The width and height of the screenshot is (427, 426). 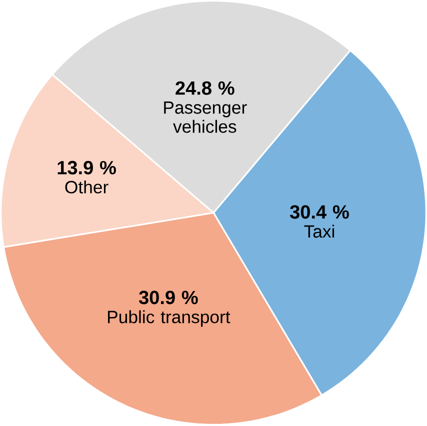 I want to click on slice-label: Passenger vehicles, so click(x=205, y=118).